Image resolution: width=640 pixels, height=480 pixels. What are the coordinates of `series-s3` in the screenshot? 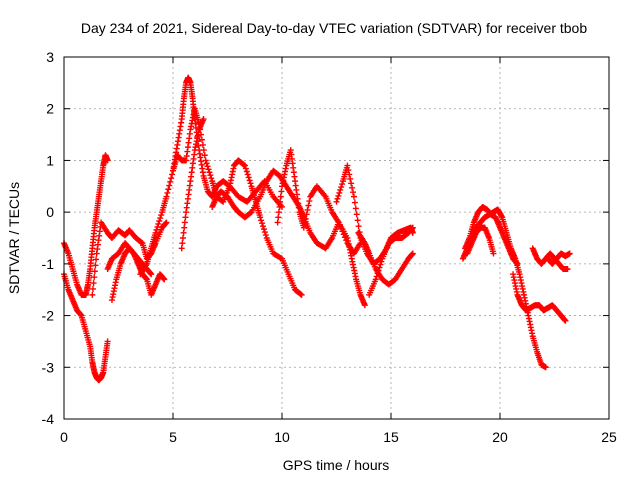 It's located at (129, 258).